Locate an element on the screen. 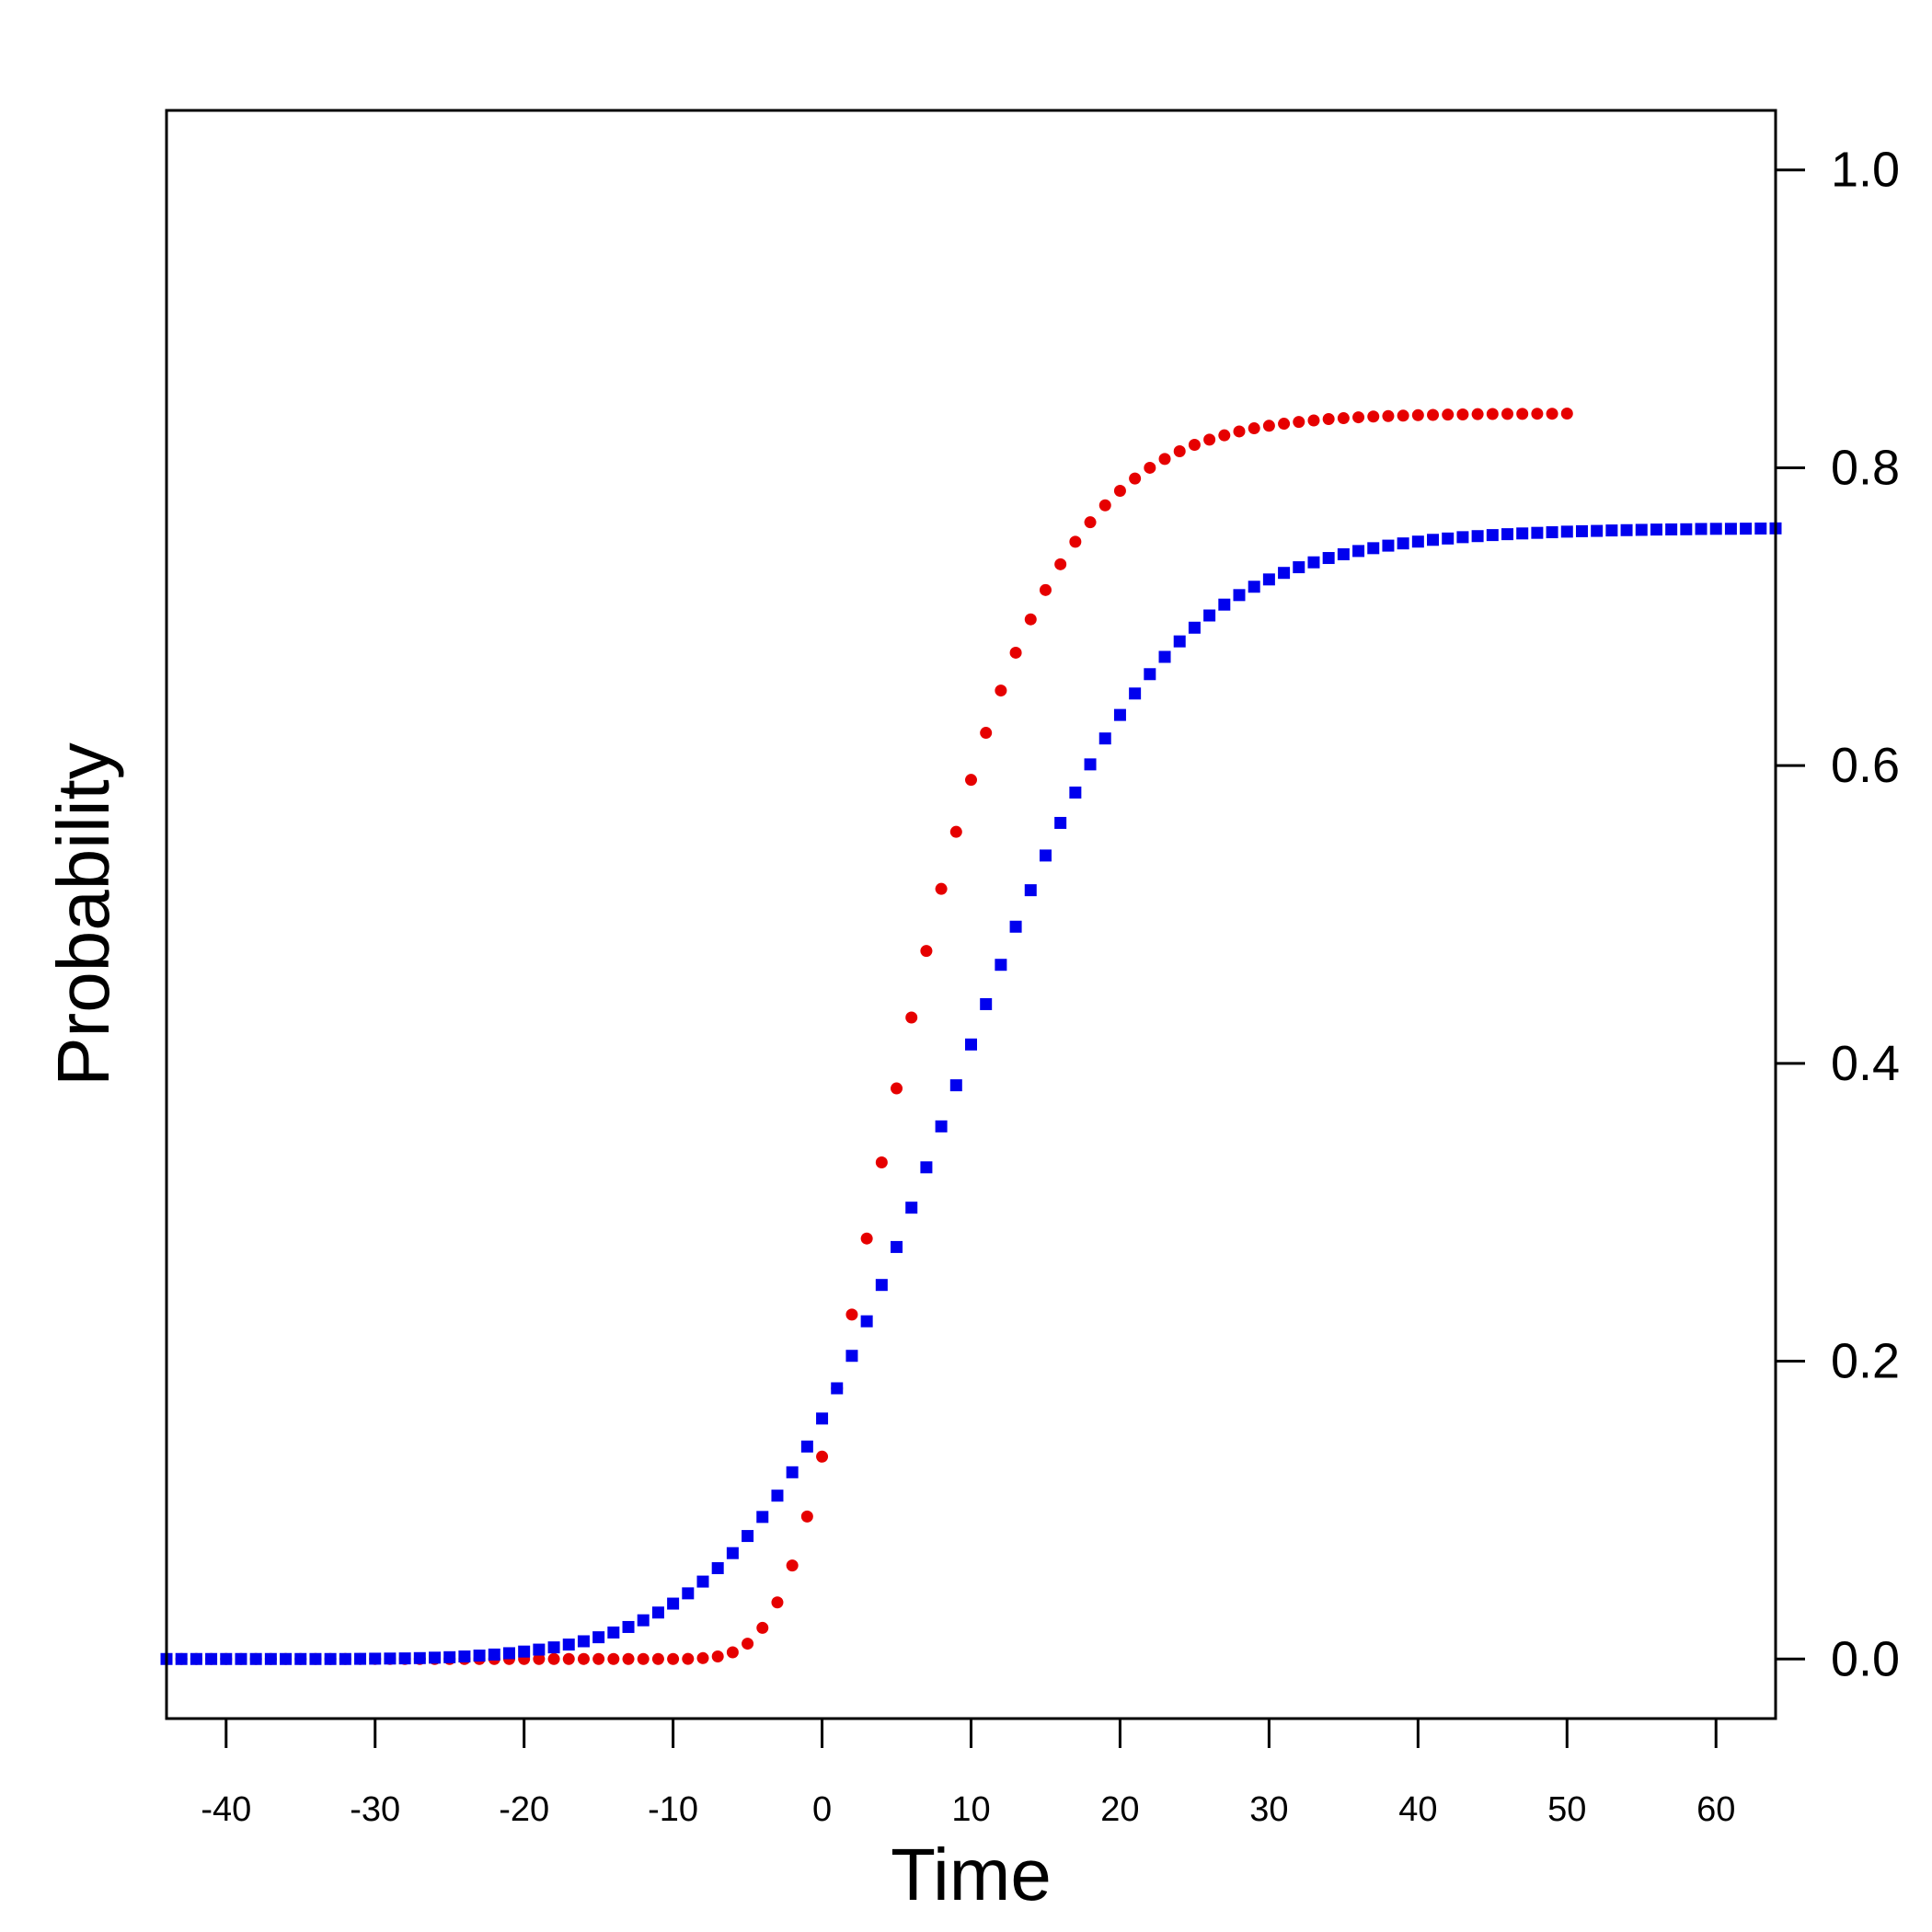 This screenshot has width=1932, height=1932. y-tick-label: 0.4 is located at coordinates (1865, 1063).